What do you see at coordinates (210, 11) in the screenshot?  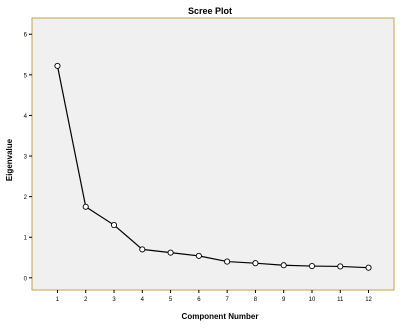 I see `chart-title: Scree Plot` at bounding box center [210, 11].